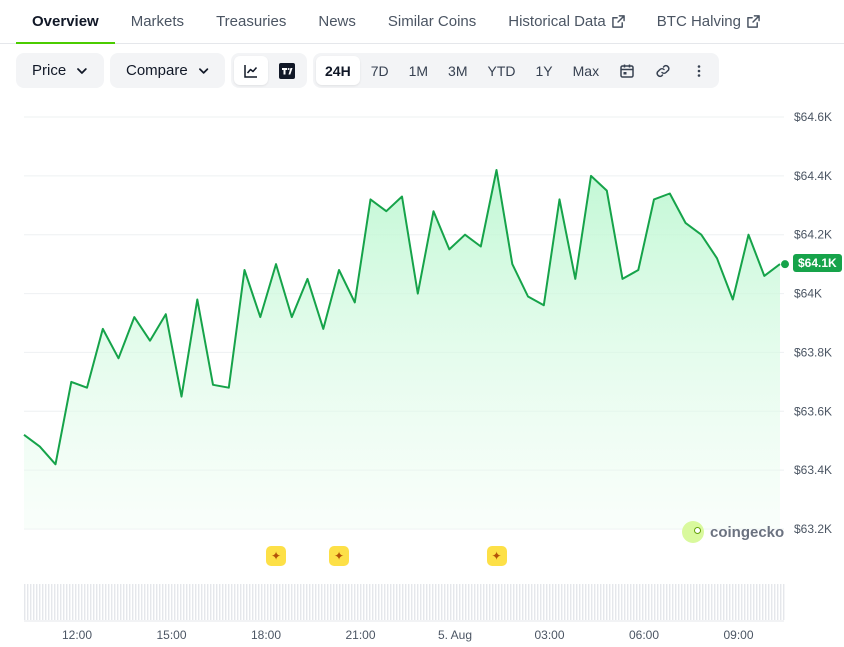 Image resolution: width=844 pixels, height=647 pixels. I want to click on range-7d-button: 7D, so click(380, 70).